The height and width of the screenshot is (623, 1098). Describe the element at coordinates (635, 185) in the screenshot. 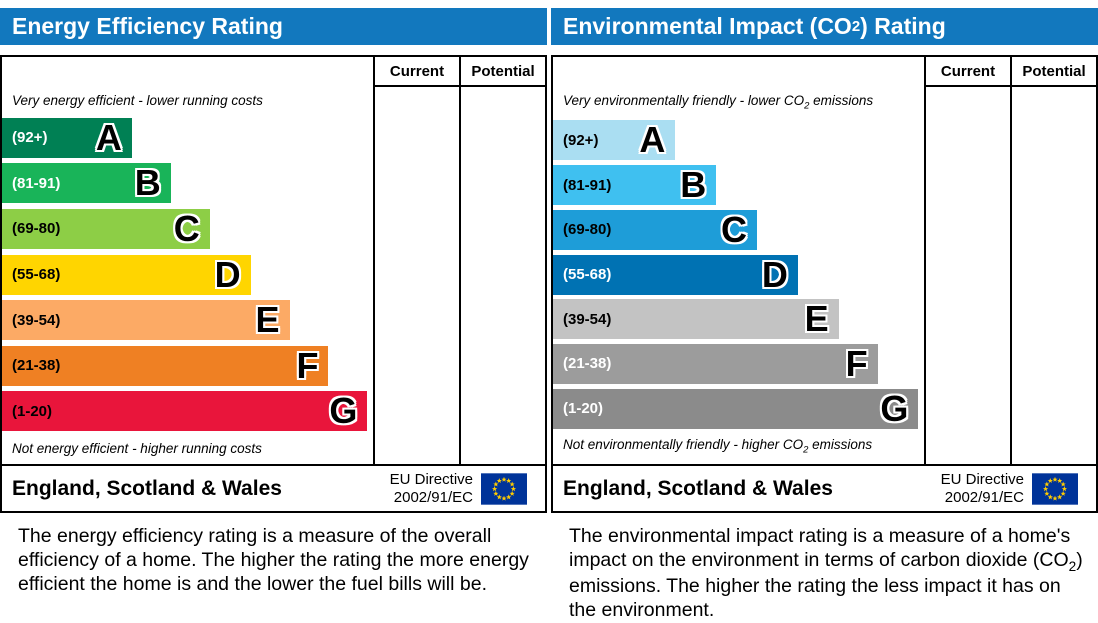

I see `env-band-b: (81-91) B` at that location.